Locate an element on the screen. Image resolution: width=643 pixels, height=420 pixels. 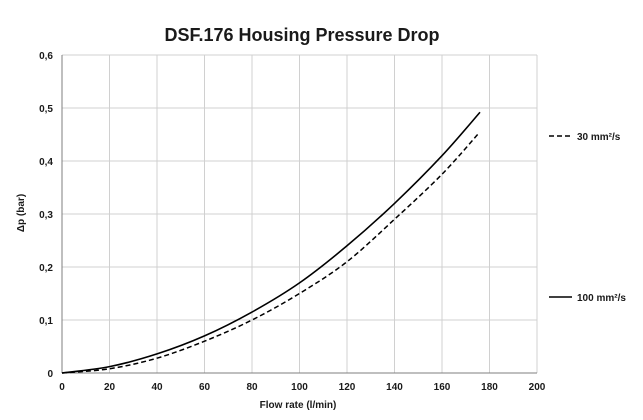
x-tick-label: 180 is located at coordinates (489, 387).